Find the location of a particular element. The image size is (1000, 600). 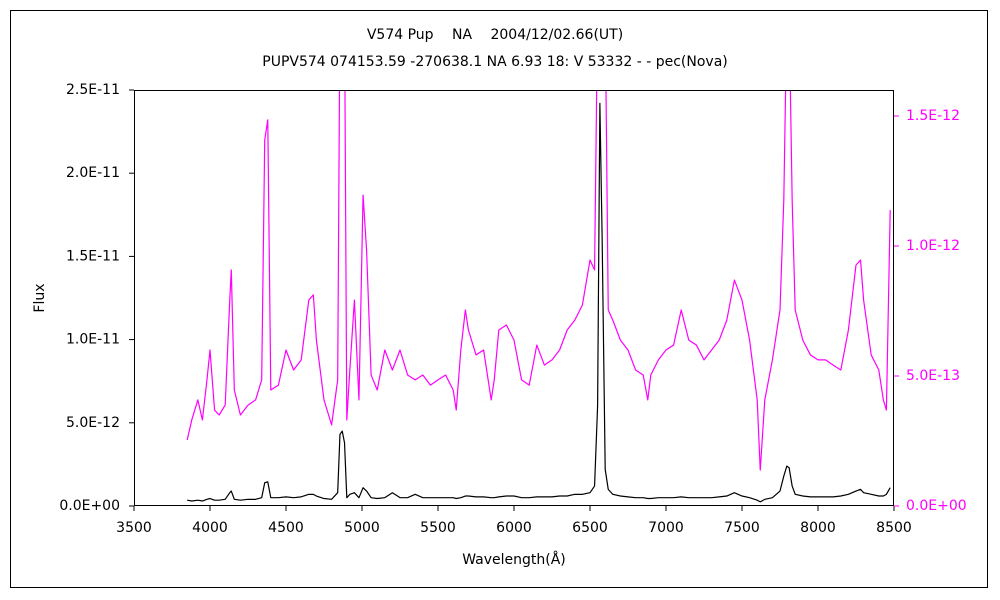

y-tick-label: 1.5E-11 is located at coordinates (93, 256).